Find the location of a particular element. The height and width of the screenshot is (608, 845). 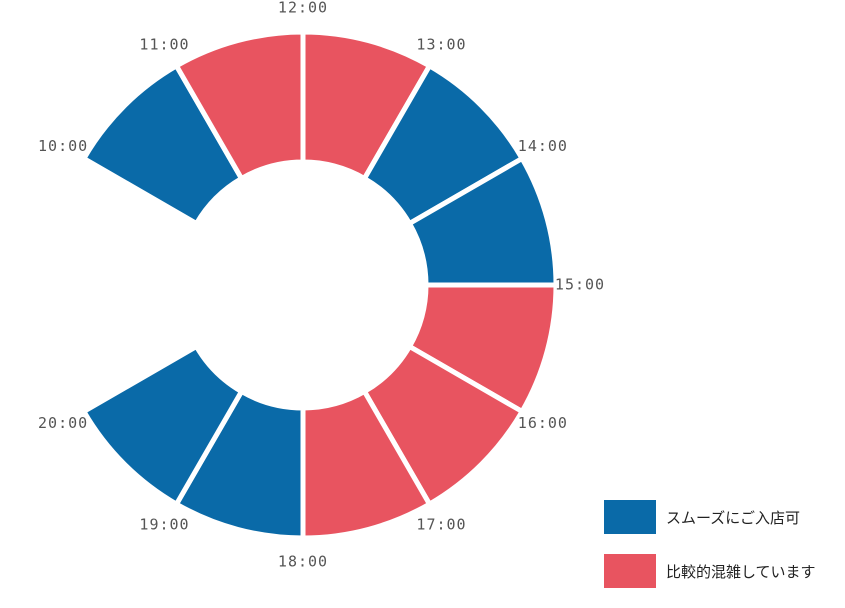

hour-label-1200: 12:00 is located at coordinates (303, 8).